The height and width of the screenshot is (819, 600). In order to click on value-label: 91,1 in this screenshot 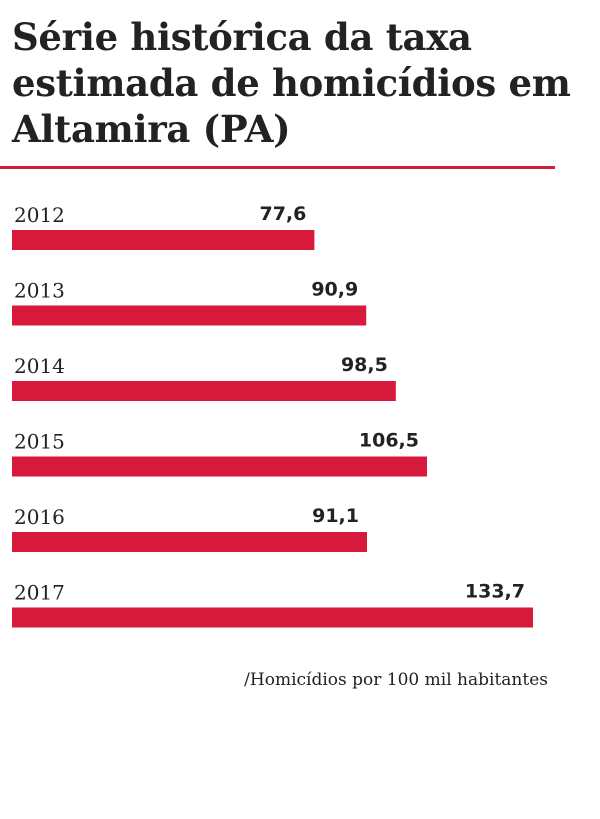, I will do `click(335, 516)`.